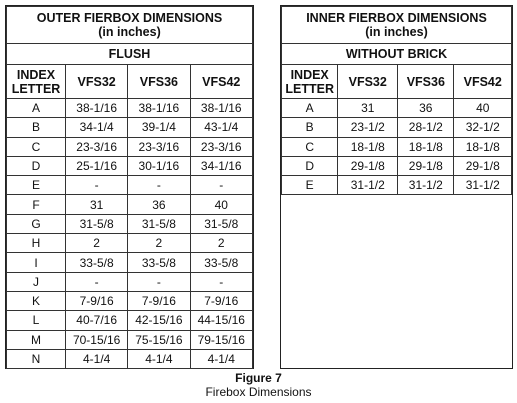 Image resolution: width=517 pixels, height=403 pixels. I want to click on title-cell: OUTER FIERBOX DIMENSIONS (in inches), so click(129, 25).